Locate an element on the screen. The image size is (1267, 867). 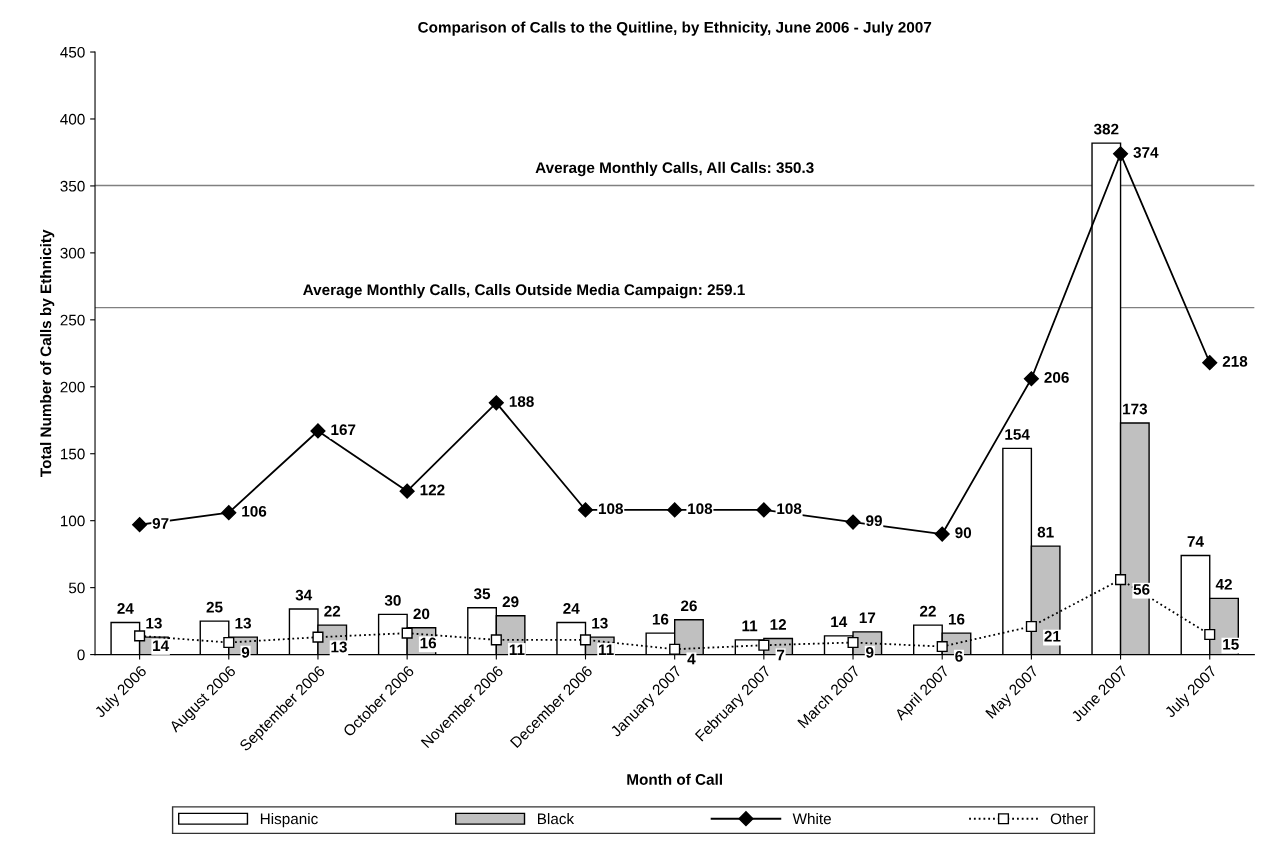
y-tick-label: 300 is located at coordinates (72, 253).